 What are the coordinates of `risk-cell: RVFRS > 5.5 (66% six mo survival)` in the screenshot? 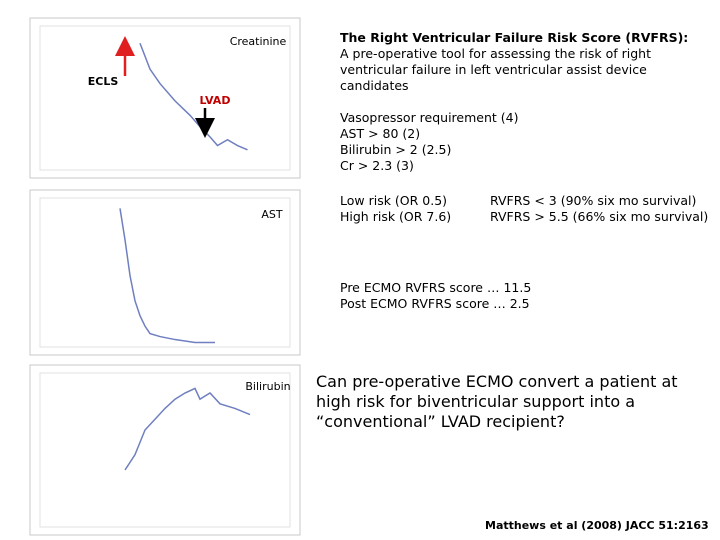 It's located at (599, 216).